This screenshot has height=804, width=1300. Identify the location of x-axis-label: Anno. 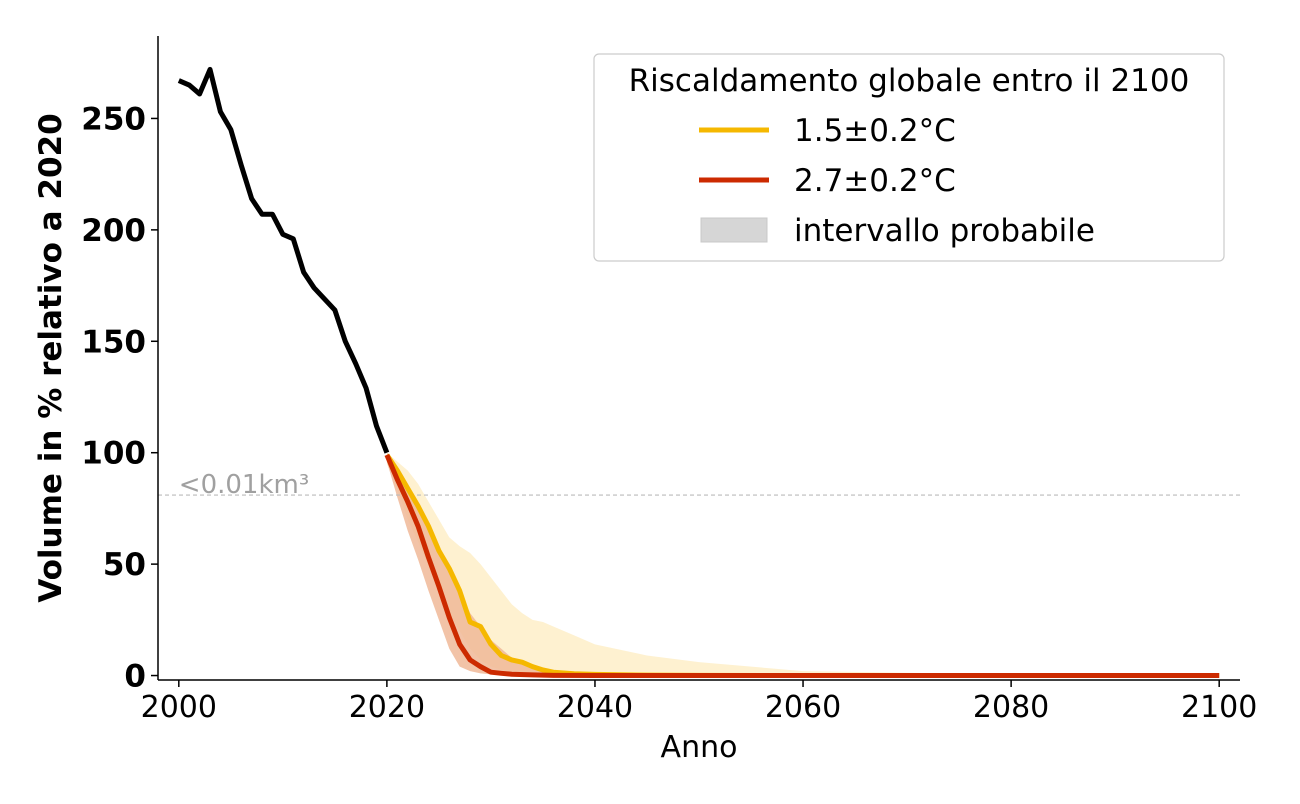
(699, 747).